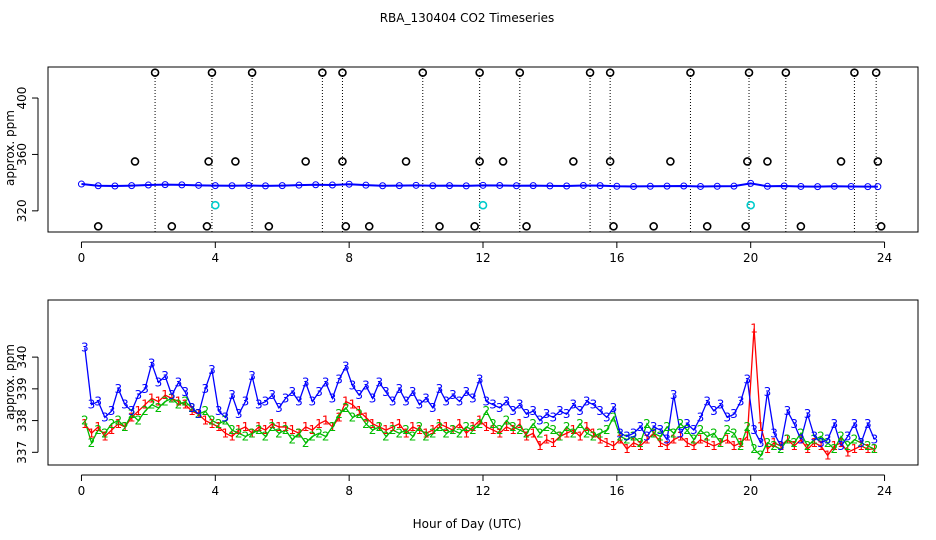 Image resolution: width=936 pixels, height=540 pixels. What do you see at coordinates (22, 452) in the screenshot?
I see `bottom-y-tick-label: 337` at bounding box center [22, 452].